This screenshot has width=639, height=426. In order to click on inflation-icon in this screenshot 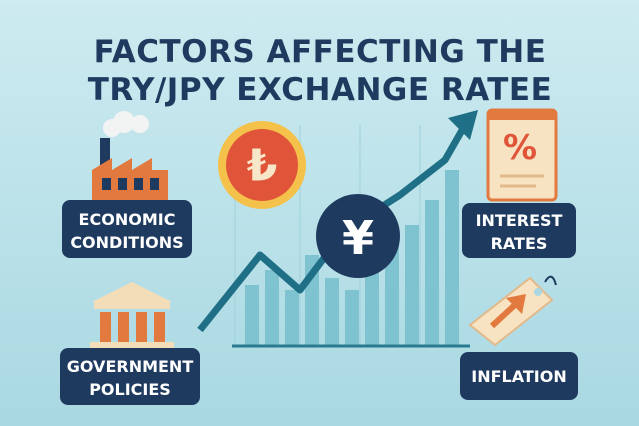, I will do `click(512, 311)`.